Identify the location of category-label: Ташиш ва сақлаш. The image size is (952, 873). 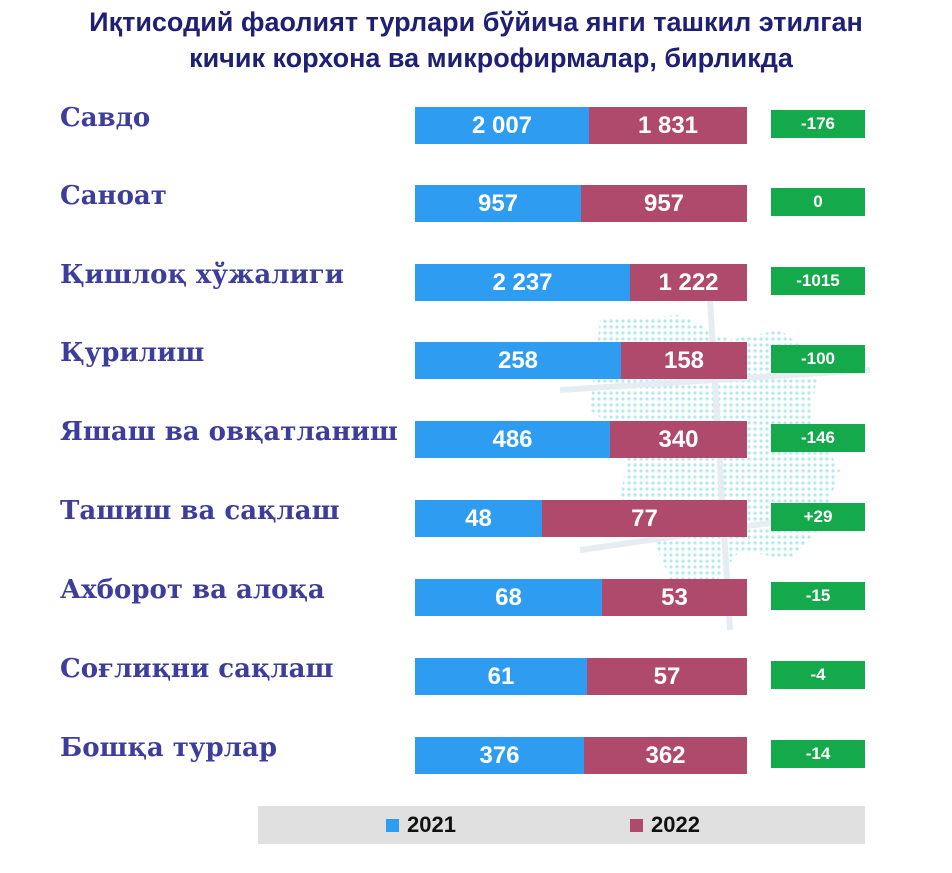
(200, 511).